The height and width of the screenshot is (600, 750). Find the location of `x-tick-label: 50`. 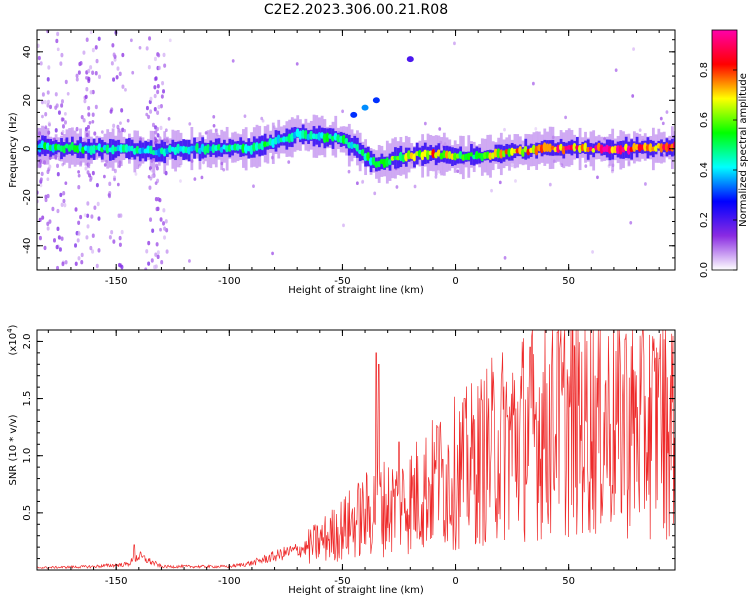

x-tick-label: 50 is located at coordinates (568, 281).